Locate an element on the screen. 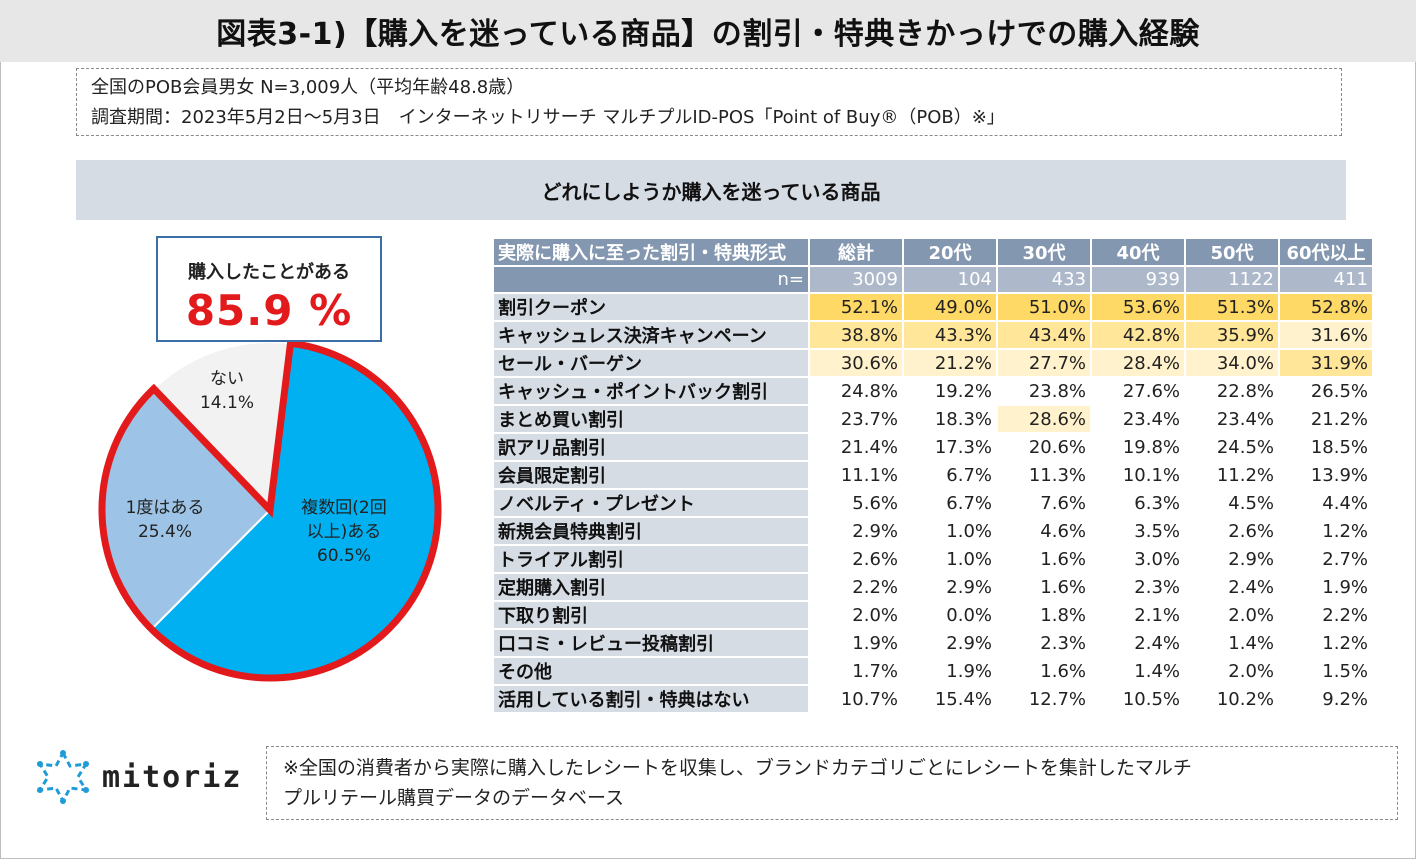  cell-value: 11.1% is located at coordinates (856, 475).